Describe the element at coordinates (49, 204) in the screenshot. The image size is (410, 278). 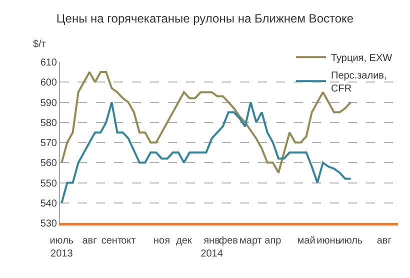
I see `y-tick-label: 540` at that location.